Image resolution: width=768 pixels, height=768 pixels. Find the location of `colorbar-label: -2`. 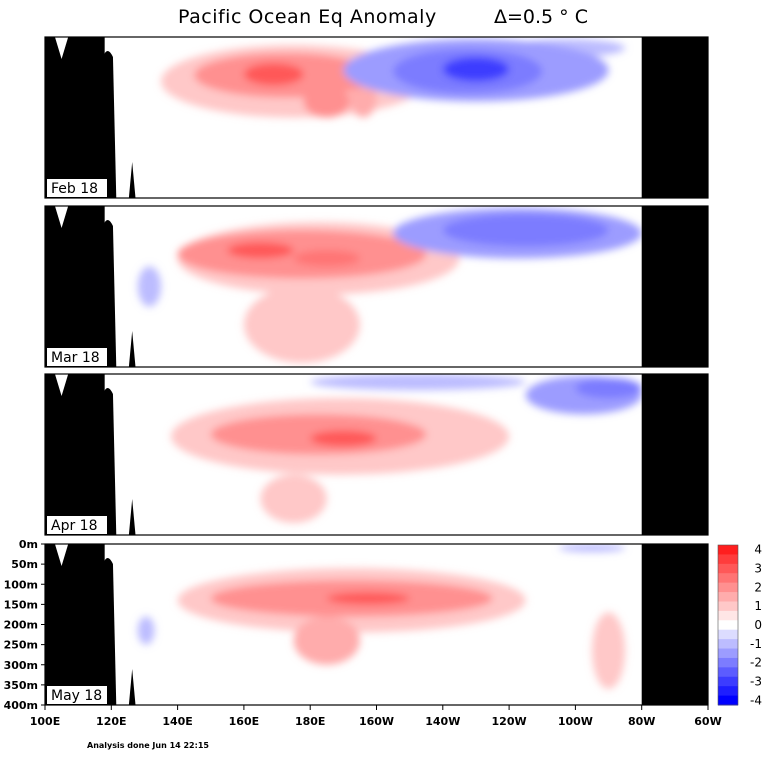

colorbar-label: -2 is located at coordinates (756, 663).